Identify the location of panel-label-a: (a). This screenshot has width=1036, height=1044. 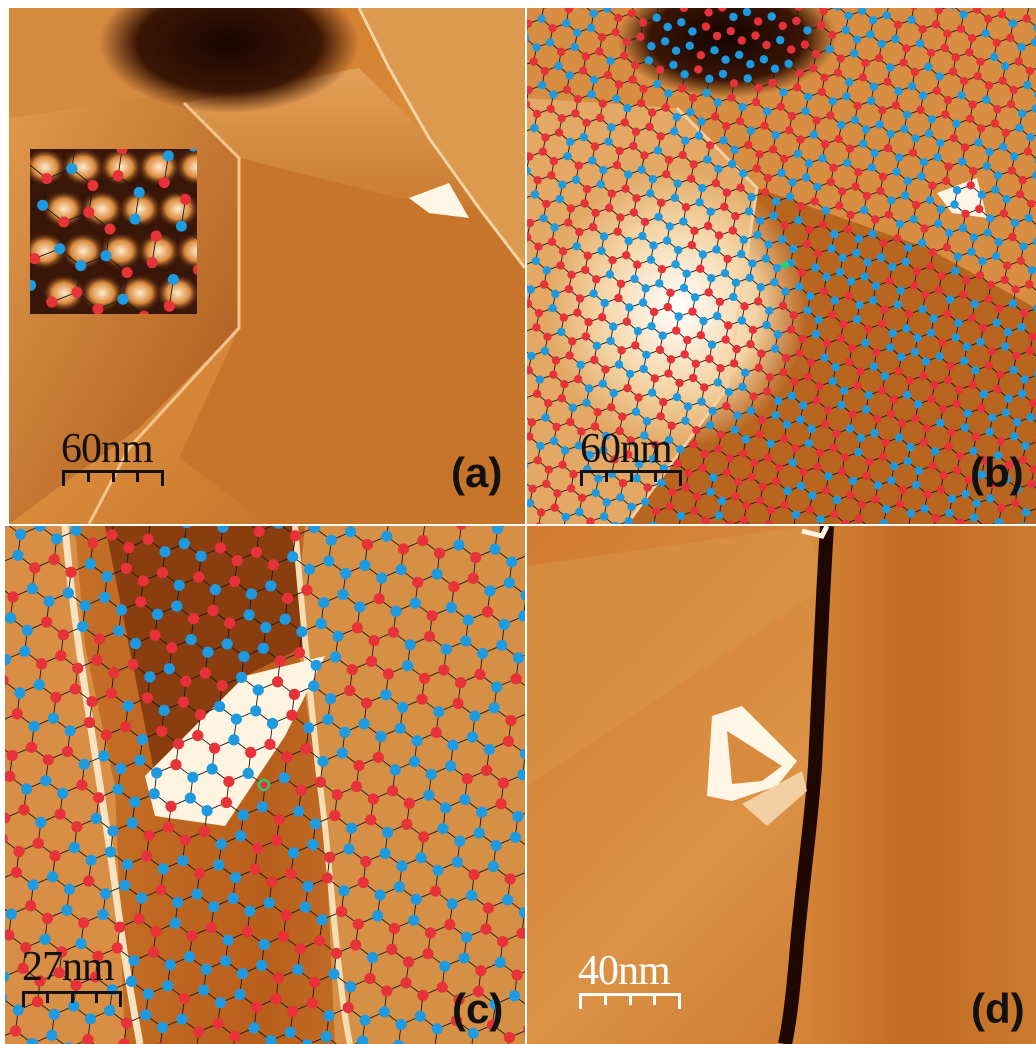
(477, 472).